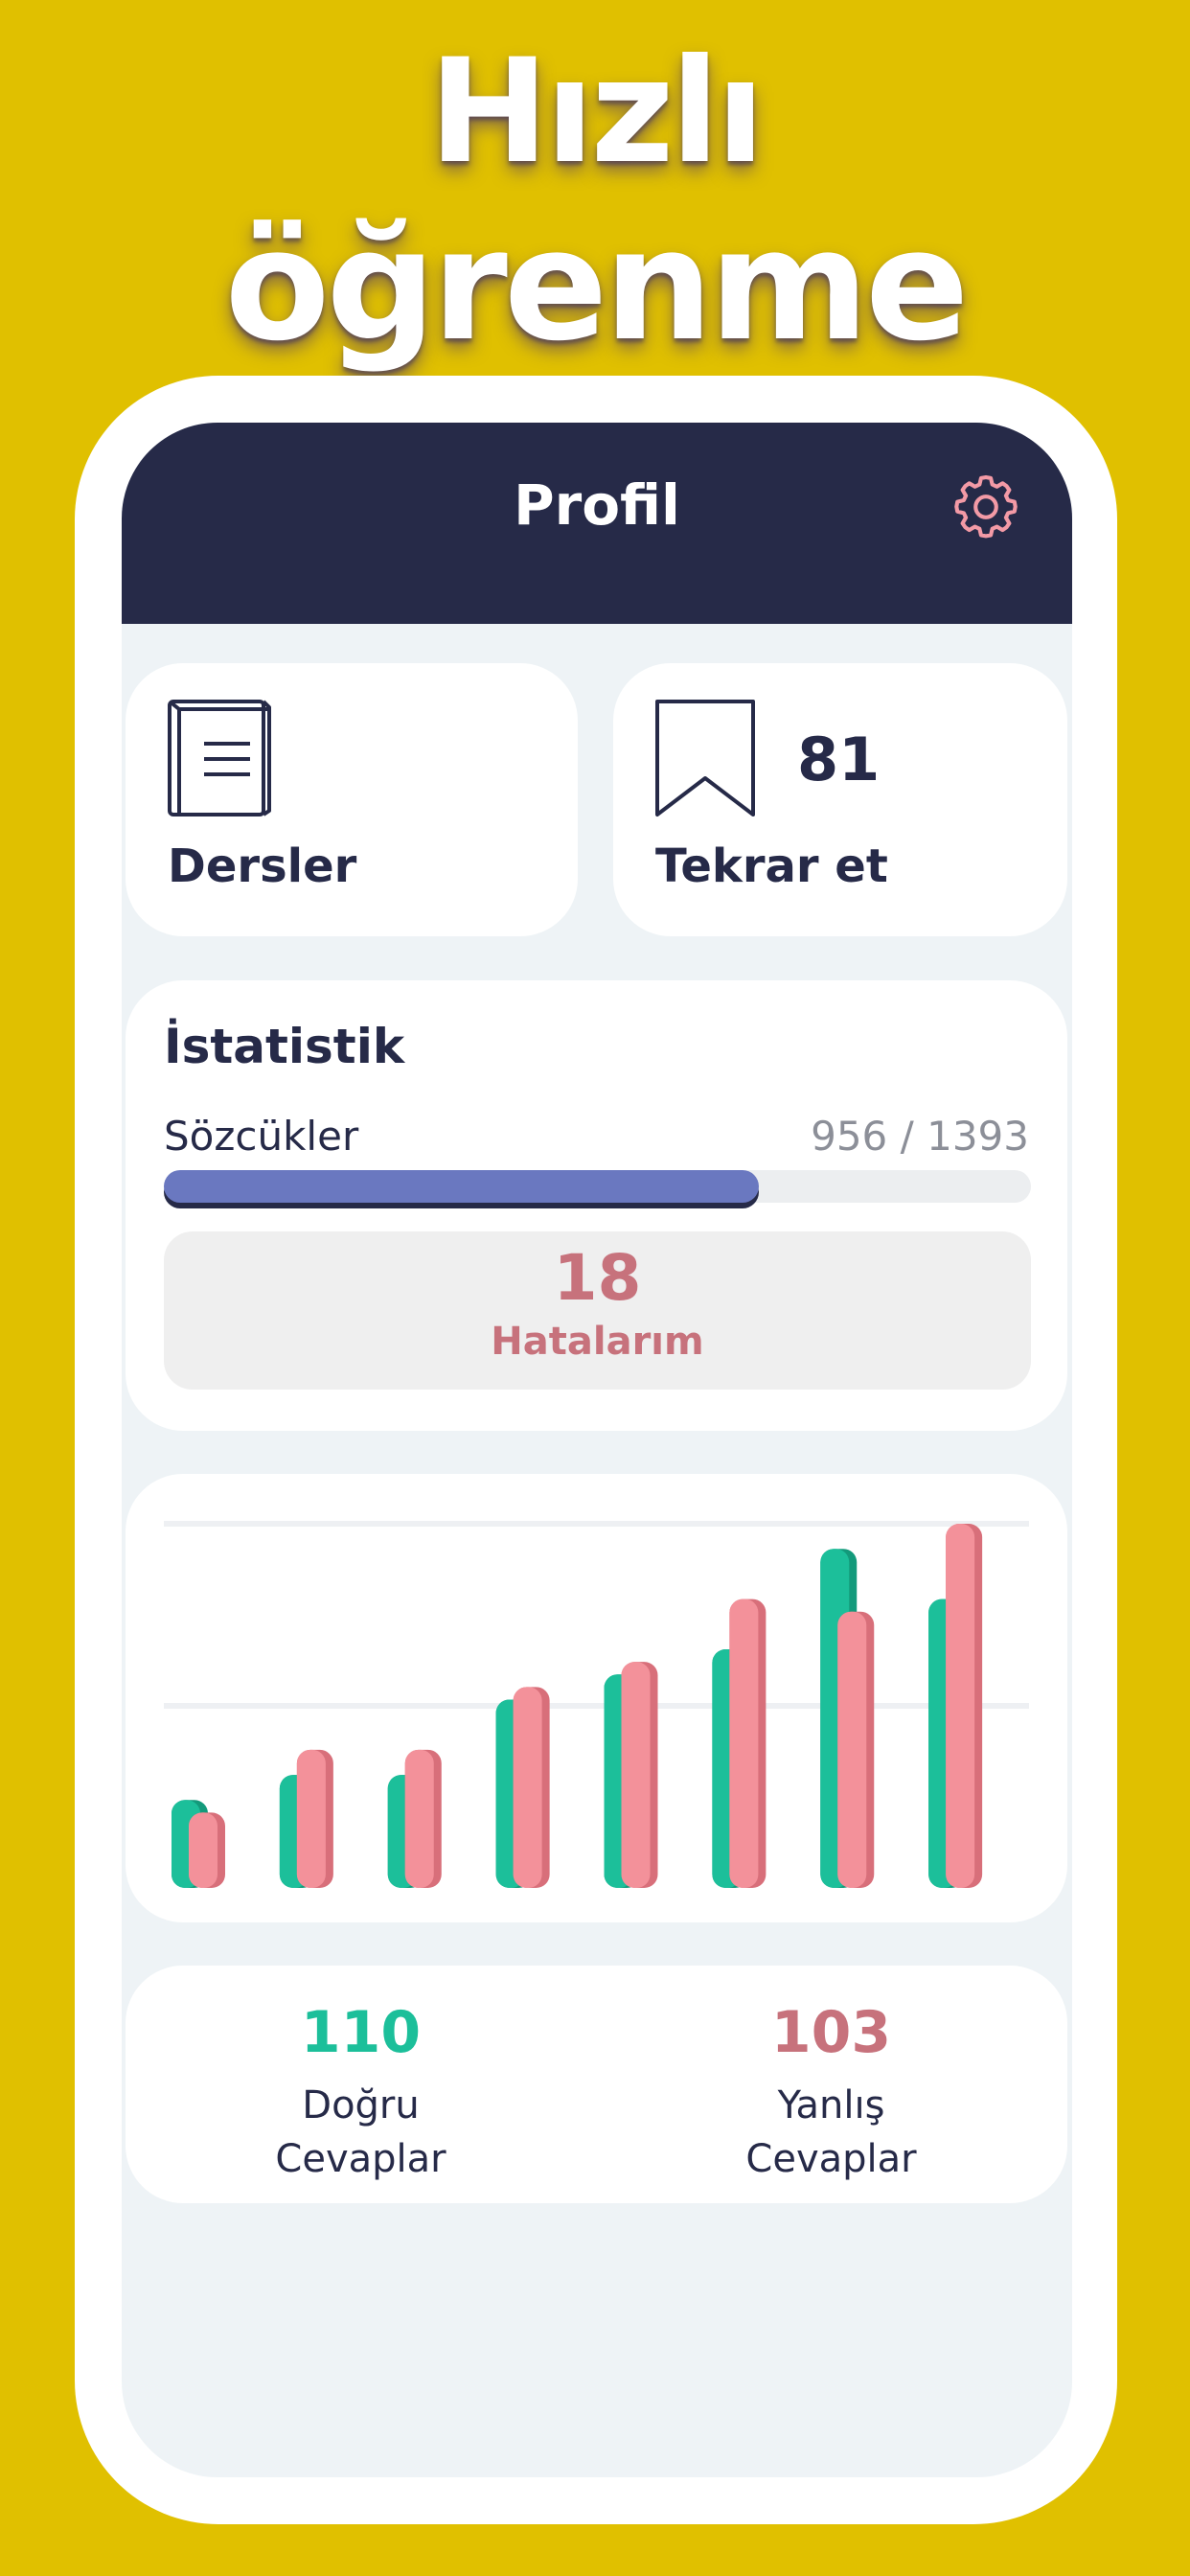  Describe the element at coordinates (361, 2105) in the screenshot. I see `correct-label-line-1: Doğru` at that location.